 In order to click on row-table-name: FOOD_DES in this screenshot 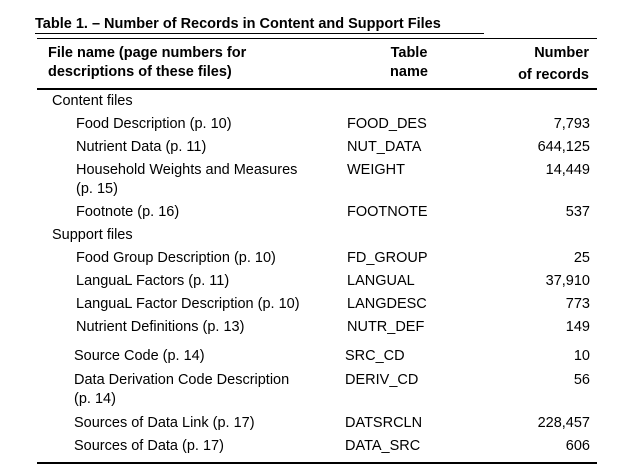, I will do `click(387, 124)`.